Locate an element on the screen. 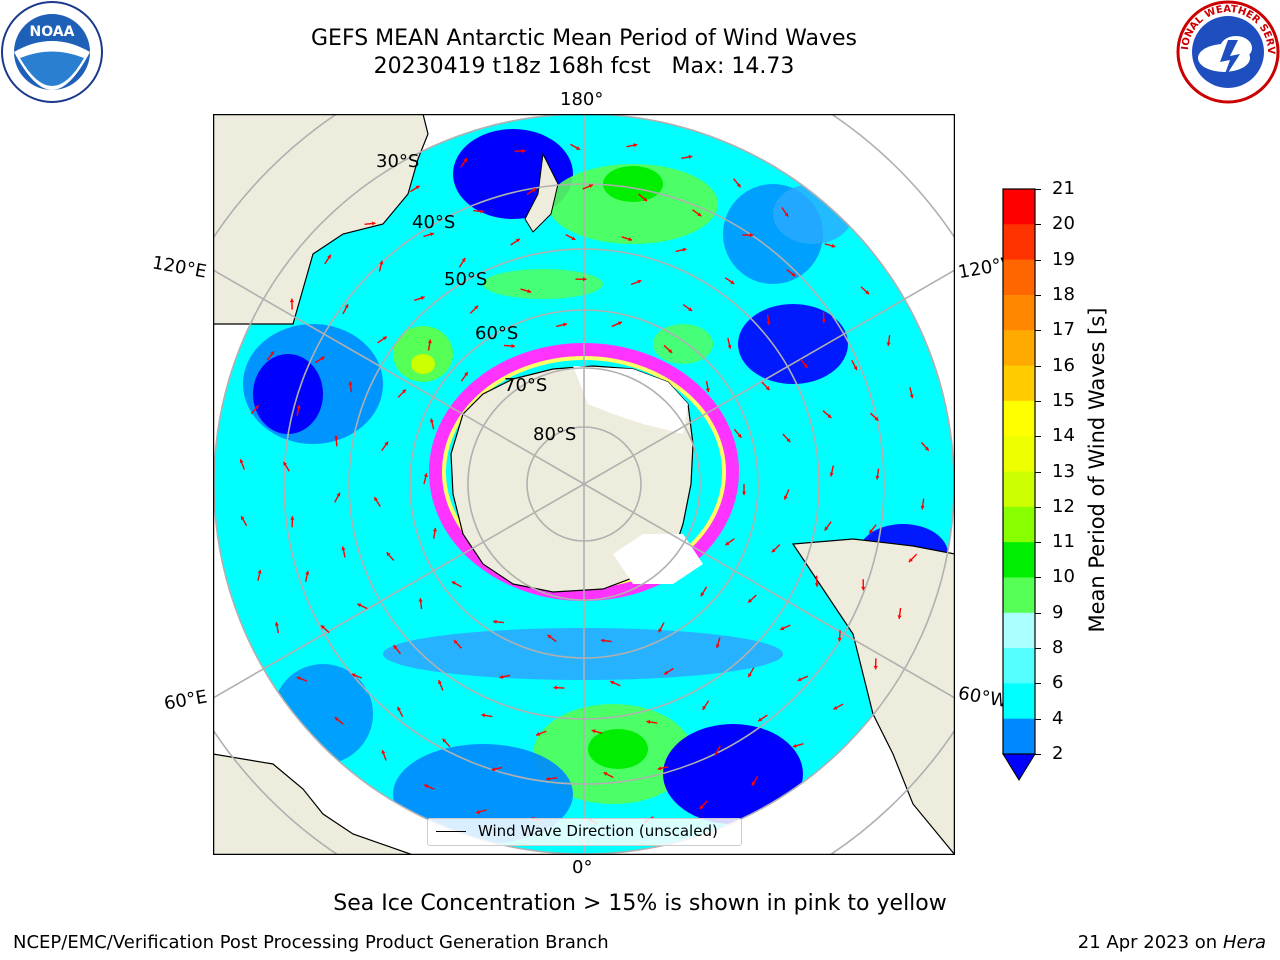 This screenshot has height=960, width=1280. colorbar-tick-label: 14 is located at coordinates (1063, 436).